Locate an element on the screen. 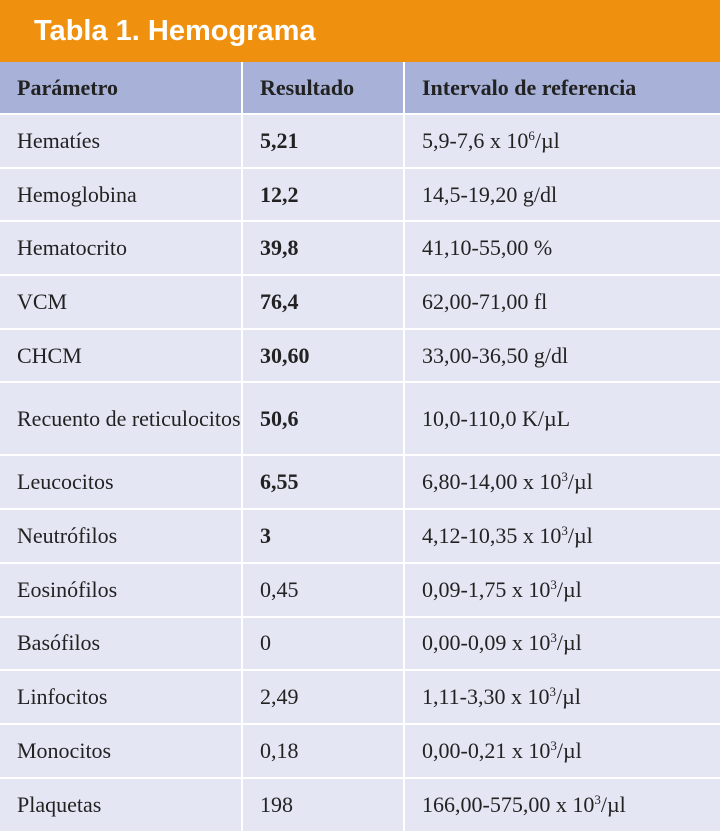  parameter-cell: Basófilos is located at coordinates (121, 643).